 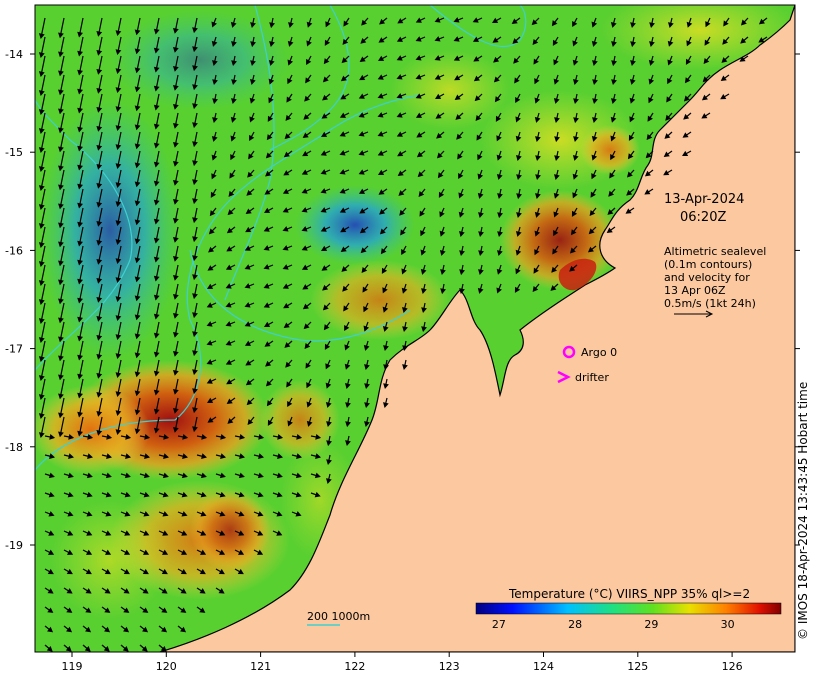 What do you see at coordinates (14, 447) in the screenshot?
I see `lat-tick-label: -18` at bounding box center [14, 447].